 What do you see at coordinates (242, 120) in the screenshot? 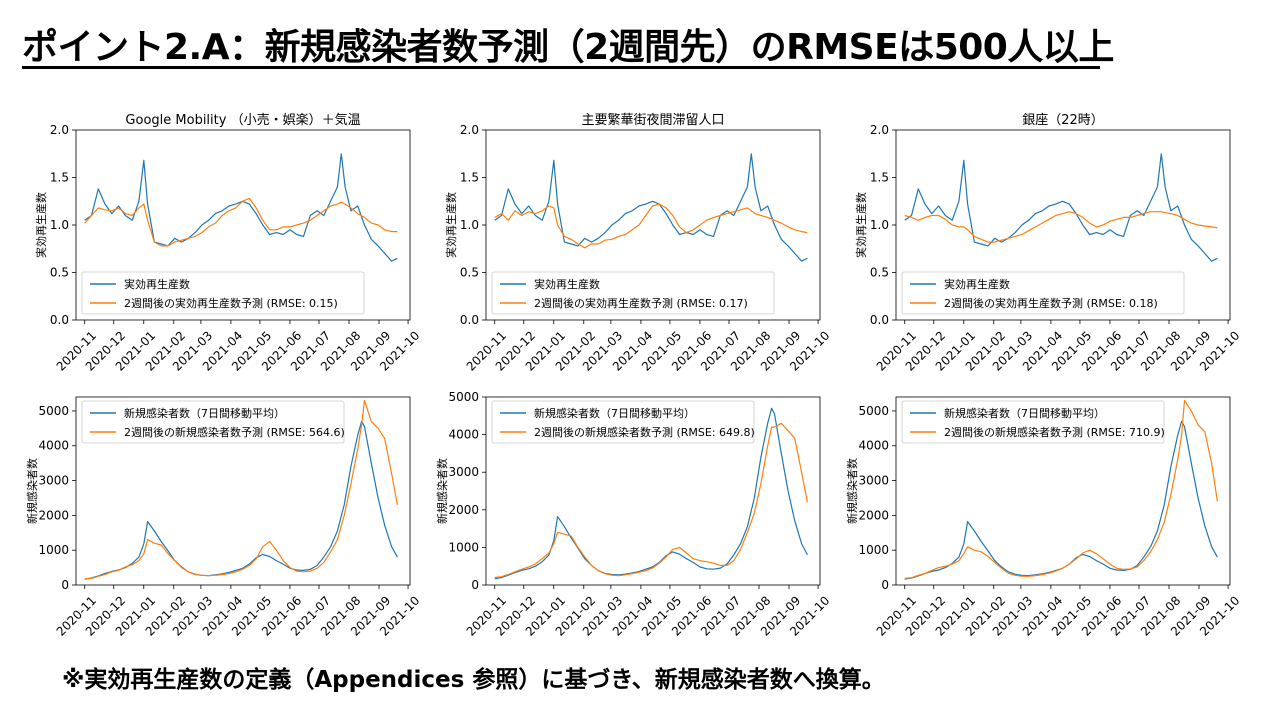
I see `chart-title: Google Mobility （小売・娯楽）＋気温` at bounding box center [242, 120].